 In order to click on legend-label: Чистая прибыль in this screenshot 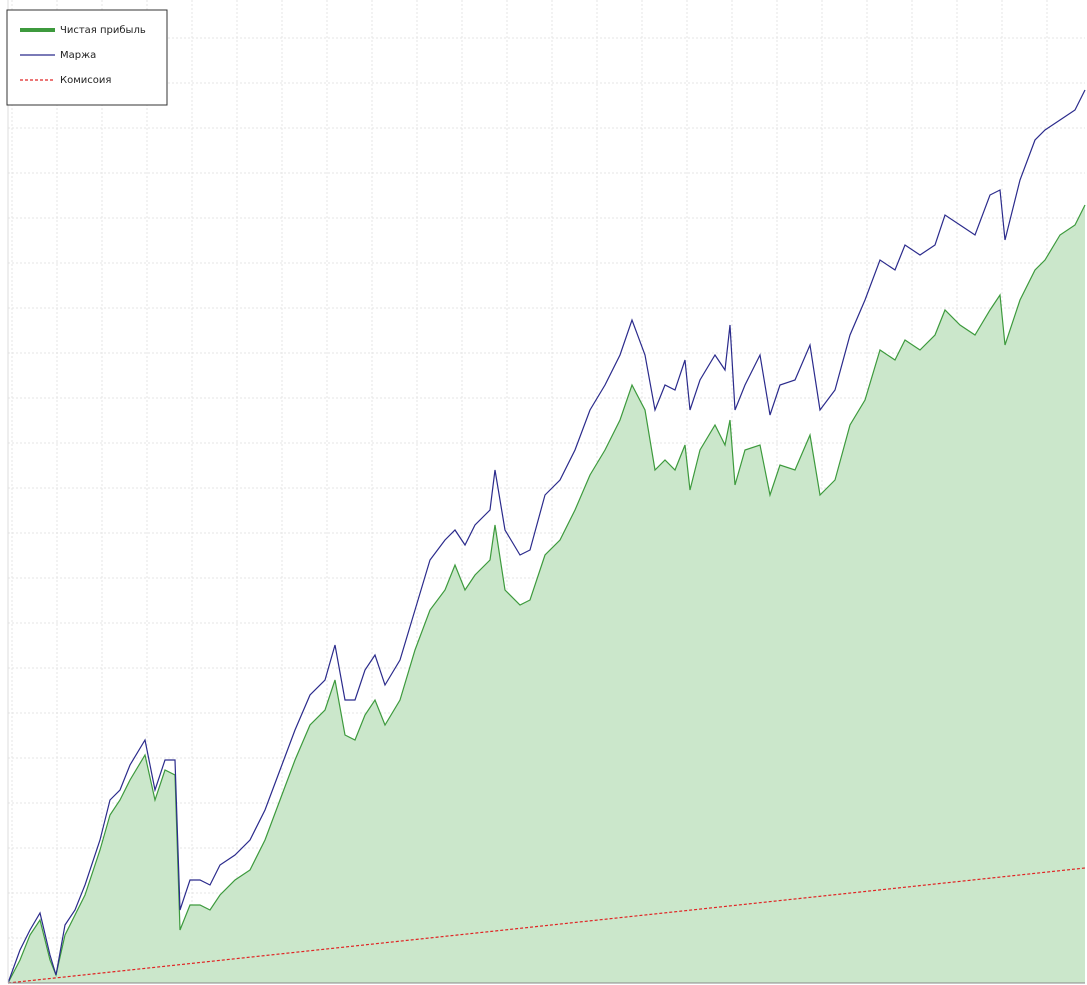, I will do `click(103, 30)`.